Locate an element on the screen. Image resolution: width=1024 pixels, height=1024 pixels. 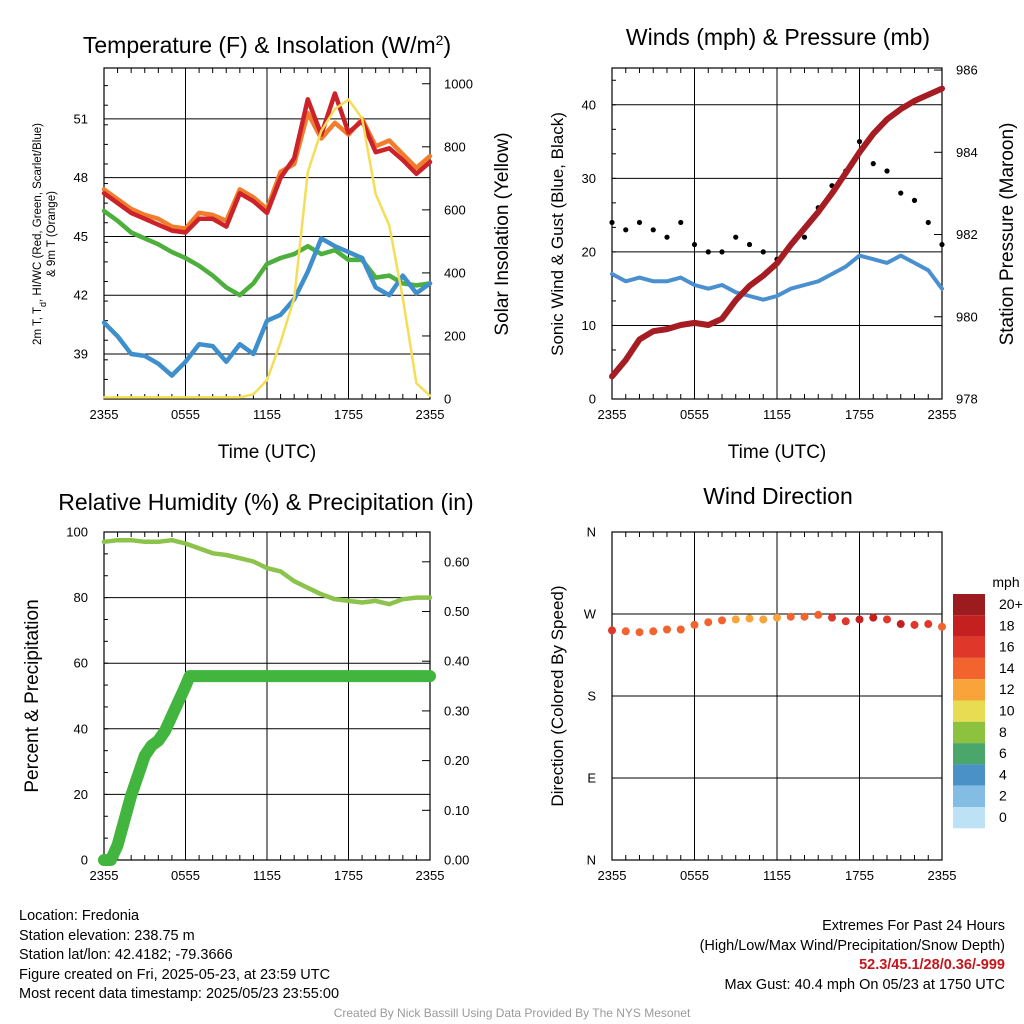
y2-tick-label: 1000 is located at coordinates (458, 83).